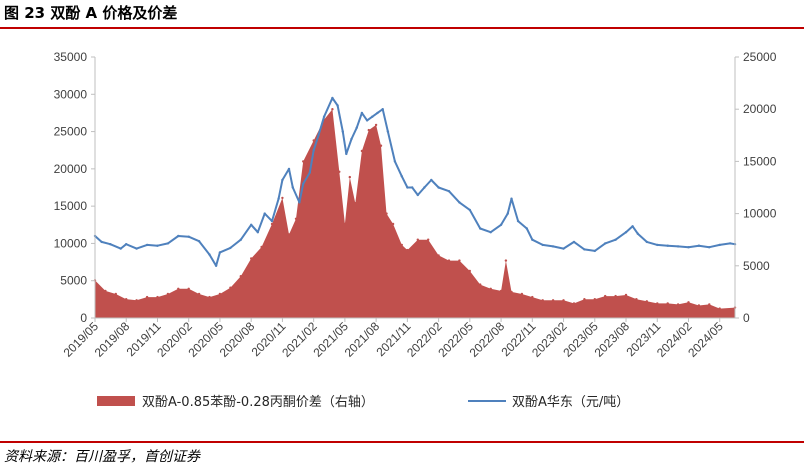 The height and width of the screenshot is (469, 804). What do you see at coordinates (71, 94) in the screenshot?
I see `left-tick-label: 30000` at bounding box center [71, 94].